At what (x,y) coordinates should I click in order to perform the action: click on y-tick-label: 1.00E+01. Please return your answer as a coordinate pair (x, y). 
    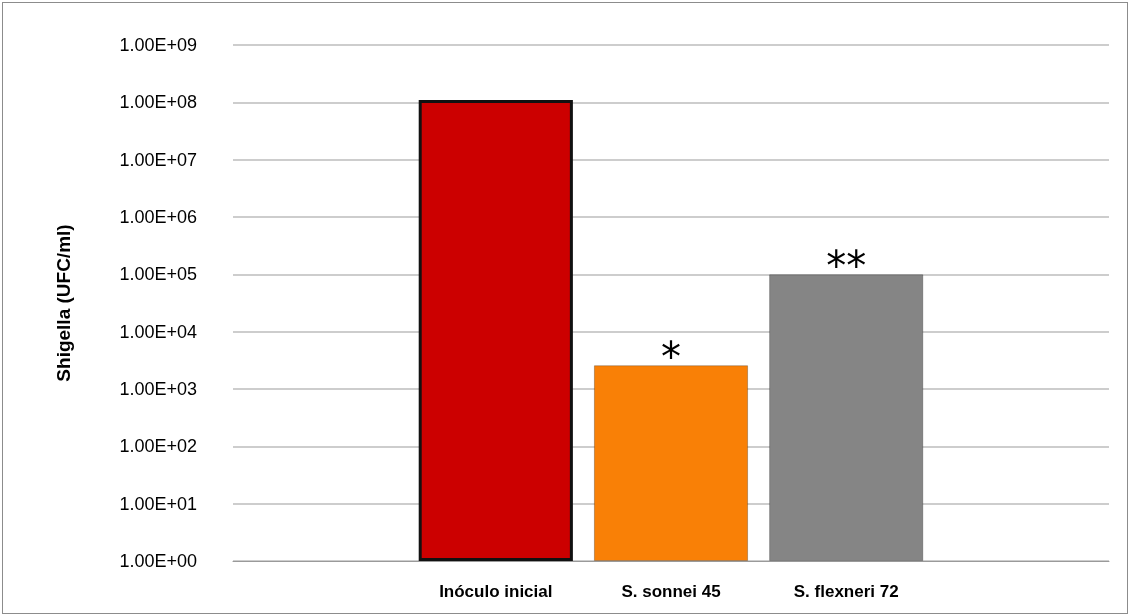
    Looking at the image, I should click on (158, 503).